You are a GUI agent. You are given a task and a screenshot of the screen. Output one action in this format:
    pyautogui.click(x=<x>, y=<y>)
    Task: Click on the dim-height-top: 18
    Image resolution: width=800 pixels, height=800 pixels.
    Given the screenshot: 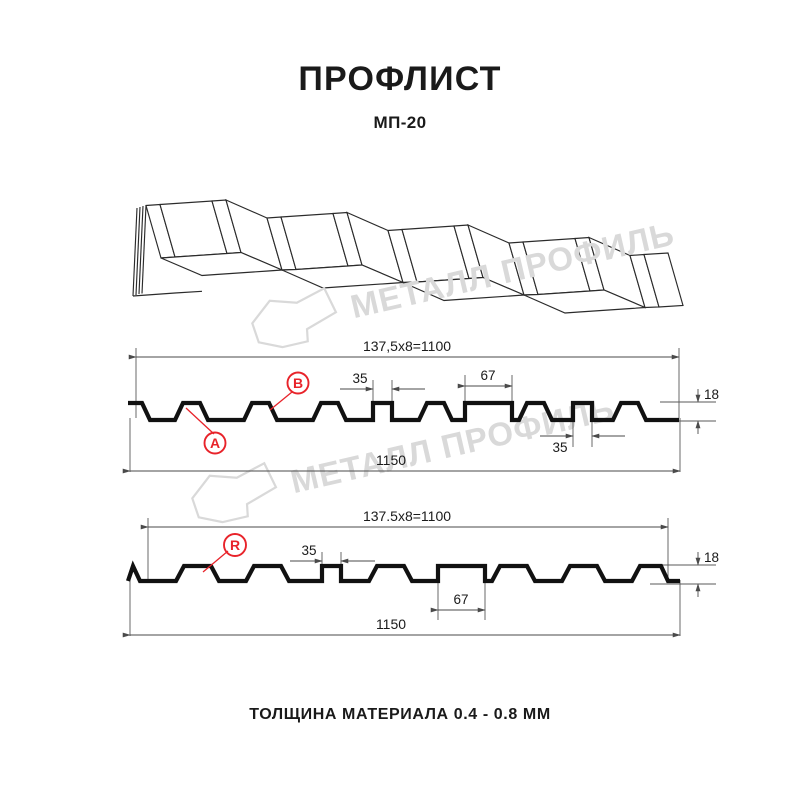 What is the action you would take?
    pyautogui.click(x=707, y=410)
    